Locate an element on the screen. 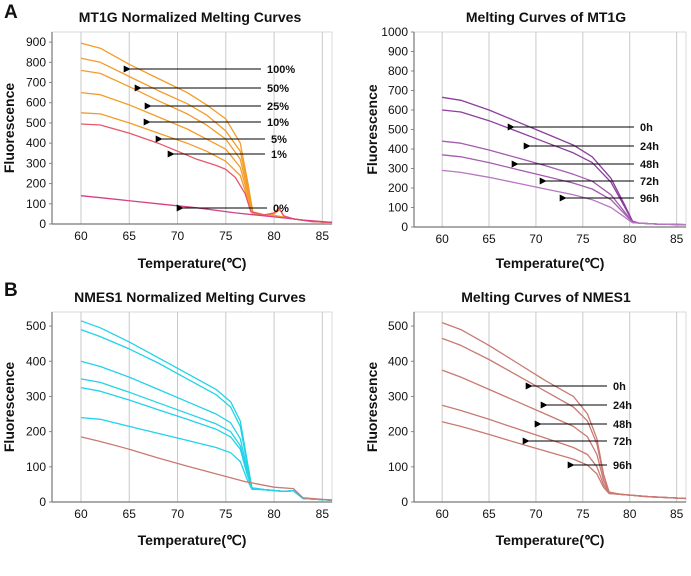 This screenshot has height=576, width=691. chart-title: NMES1 Normalized Melting Curves is located at coordinates (190, 297).